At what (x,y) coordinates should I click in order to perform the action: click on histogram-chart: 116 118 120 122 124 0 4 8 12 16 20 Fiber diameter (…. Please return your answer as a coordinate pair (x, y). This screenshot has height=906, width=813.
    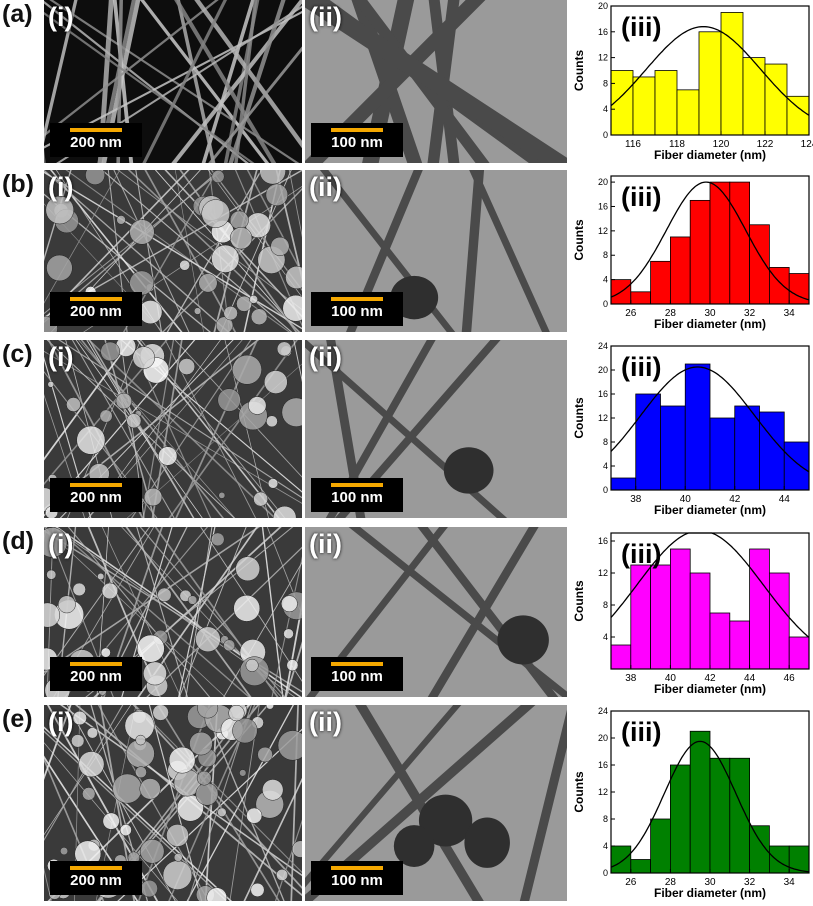
    Looking at the image, I should click on (692, 81).